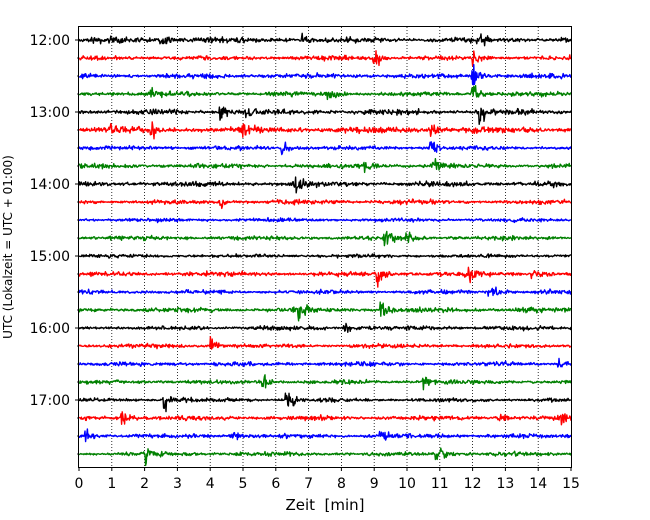 The height and width of the screenshot is (520, 650). I want to click on x-tick-label: 9, so click(374, 484).